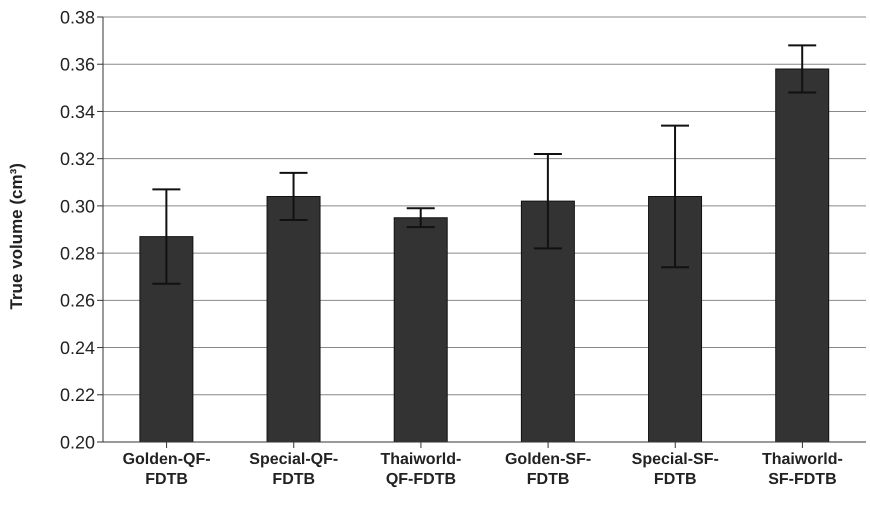 The image size is (870, 509). I want to click on y-tick-label: 0.36, so click(77, 64).